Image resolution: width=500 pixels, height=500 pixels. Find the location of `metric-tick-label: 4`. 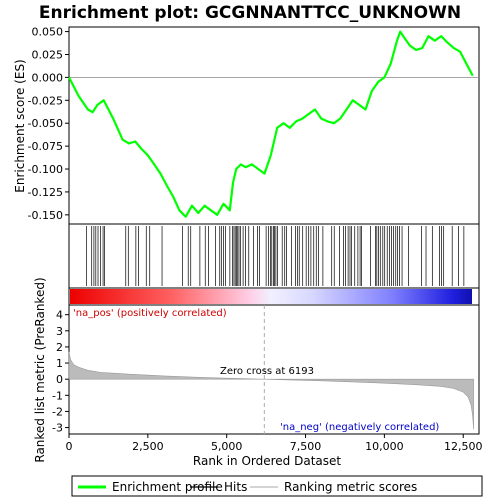

metric-tick-label: 4 is located at coordinates (59, 315).